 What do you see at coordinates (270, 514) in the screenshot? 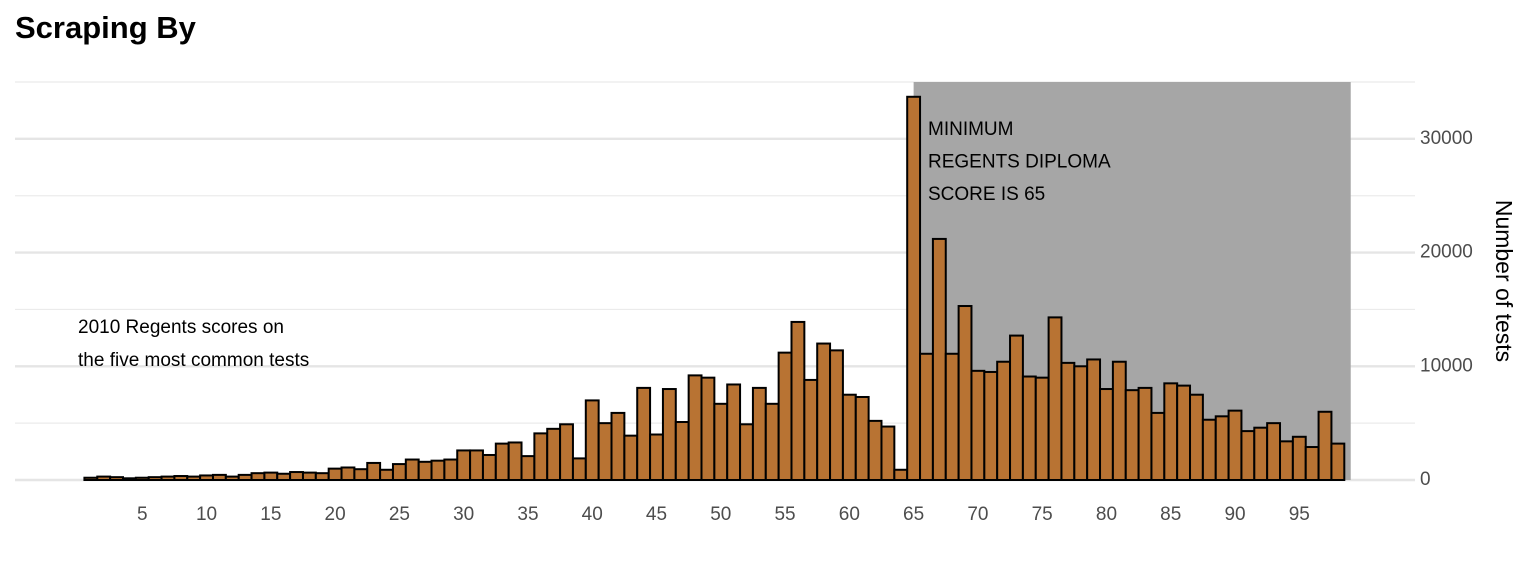
I see `x-tick-label: 15` at bounding box center [270, 514].